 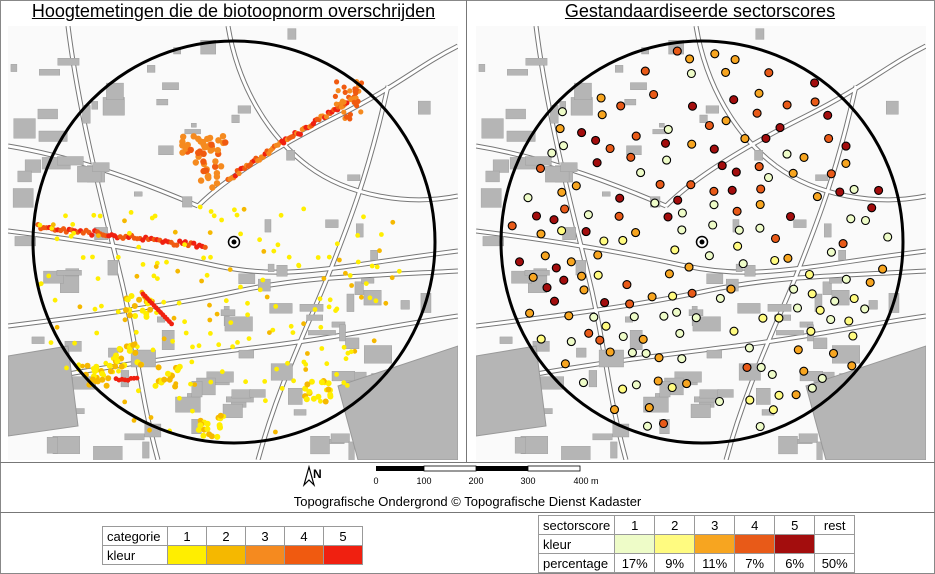 I want to click on legend-color-swatch, so click(x=343, y=555).